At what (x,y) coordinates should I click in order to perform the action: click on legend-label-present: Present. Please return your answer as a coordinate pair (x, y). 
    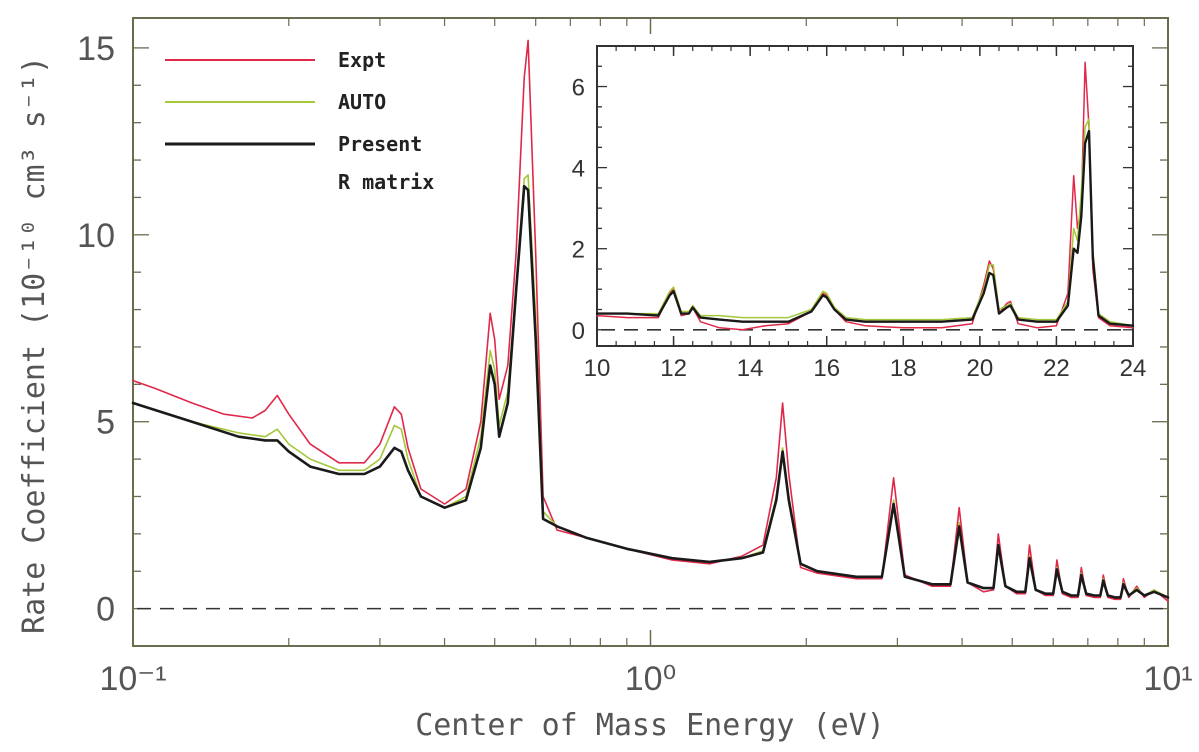
    Looking at the image, I should click on (380, 144).